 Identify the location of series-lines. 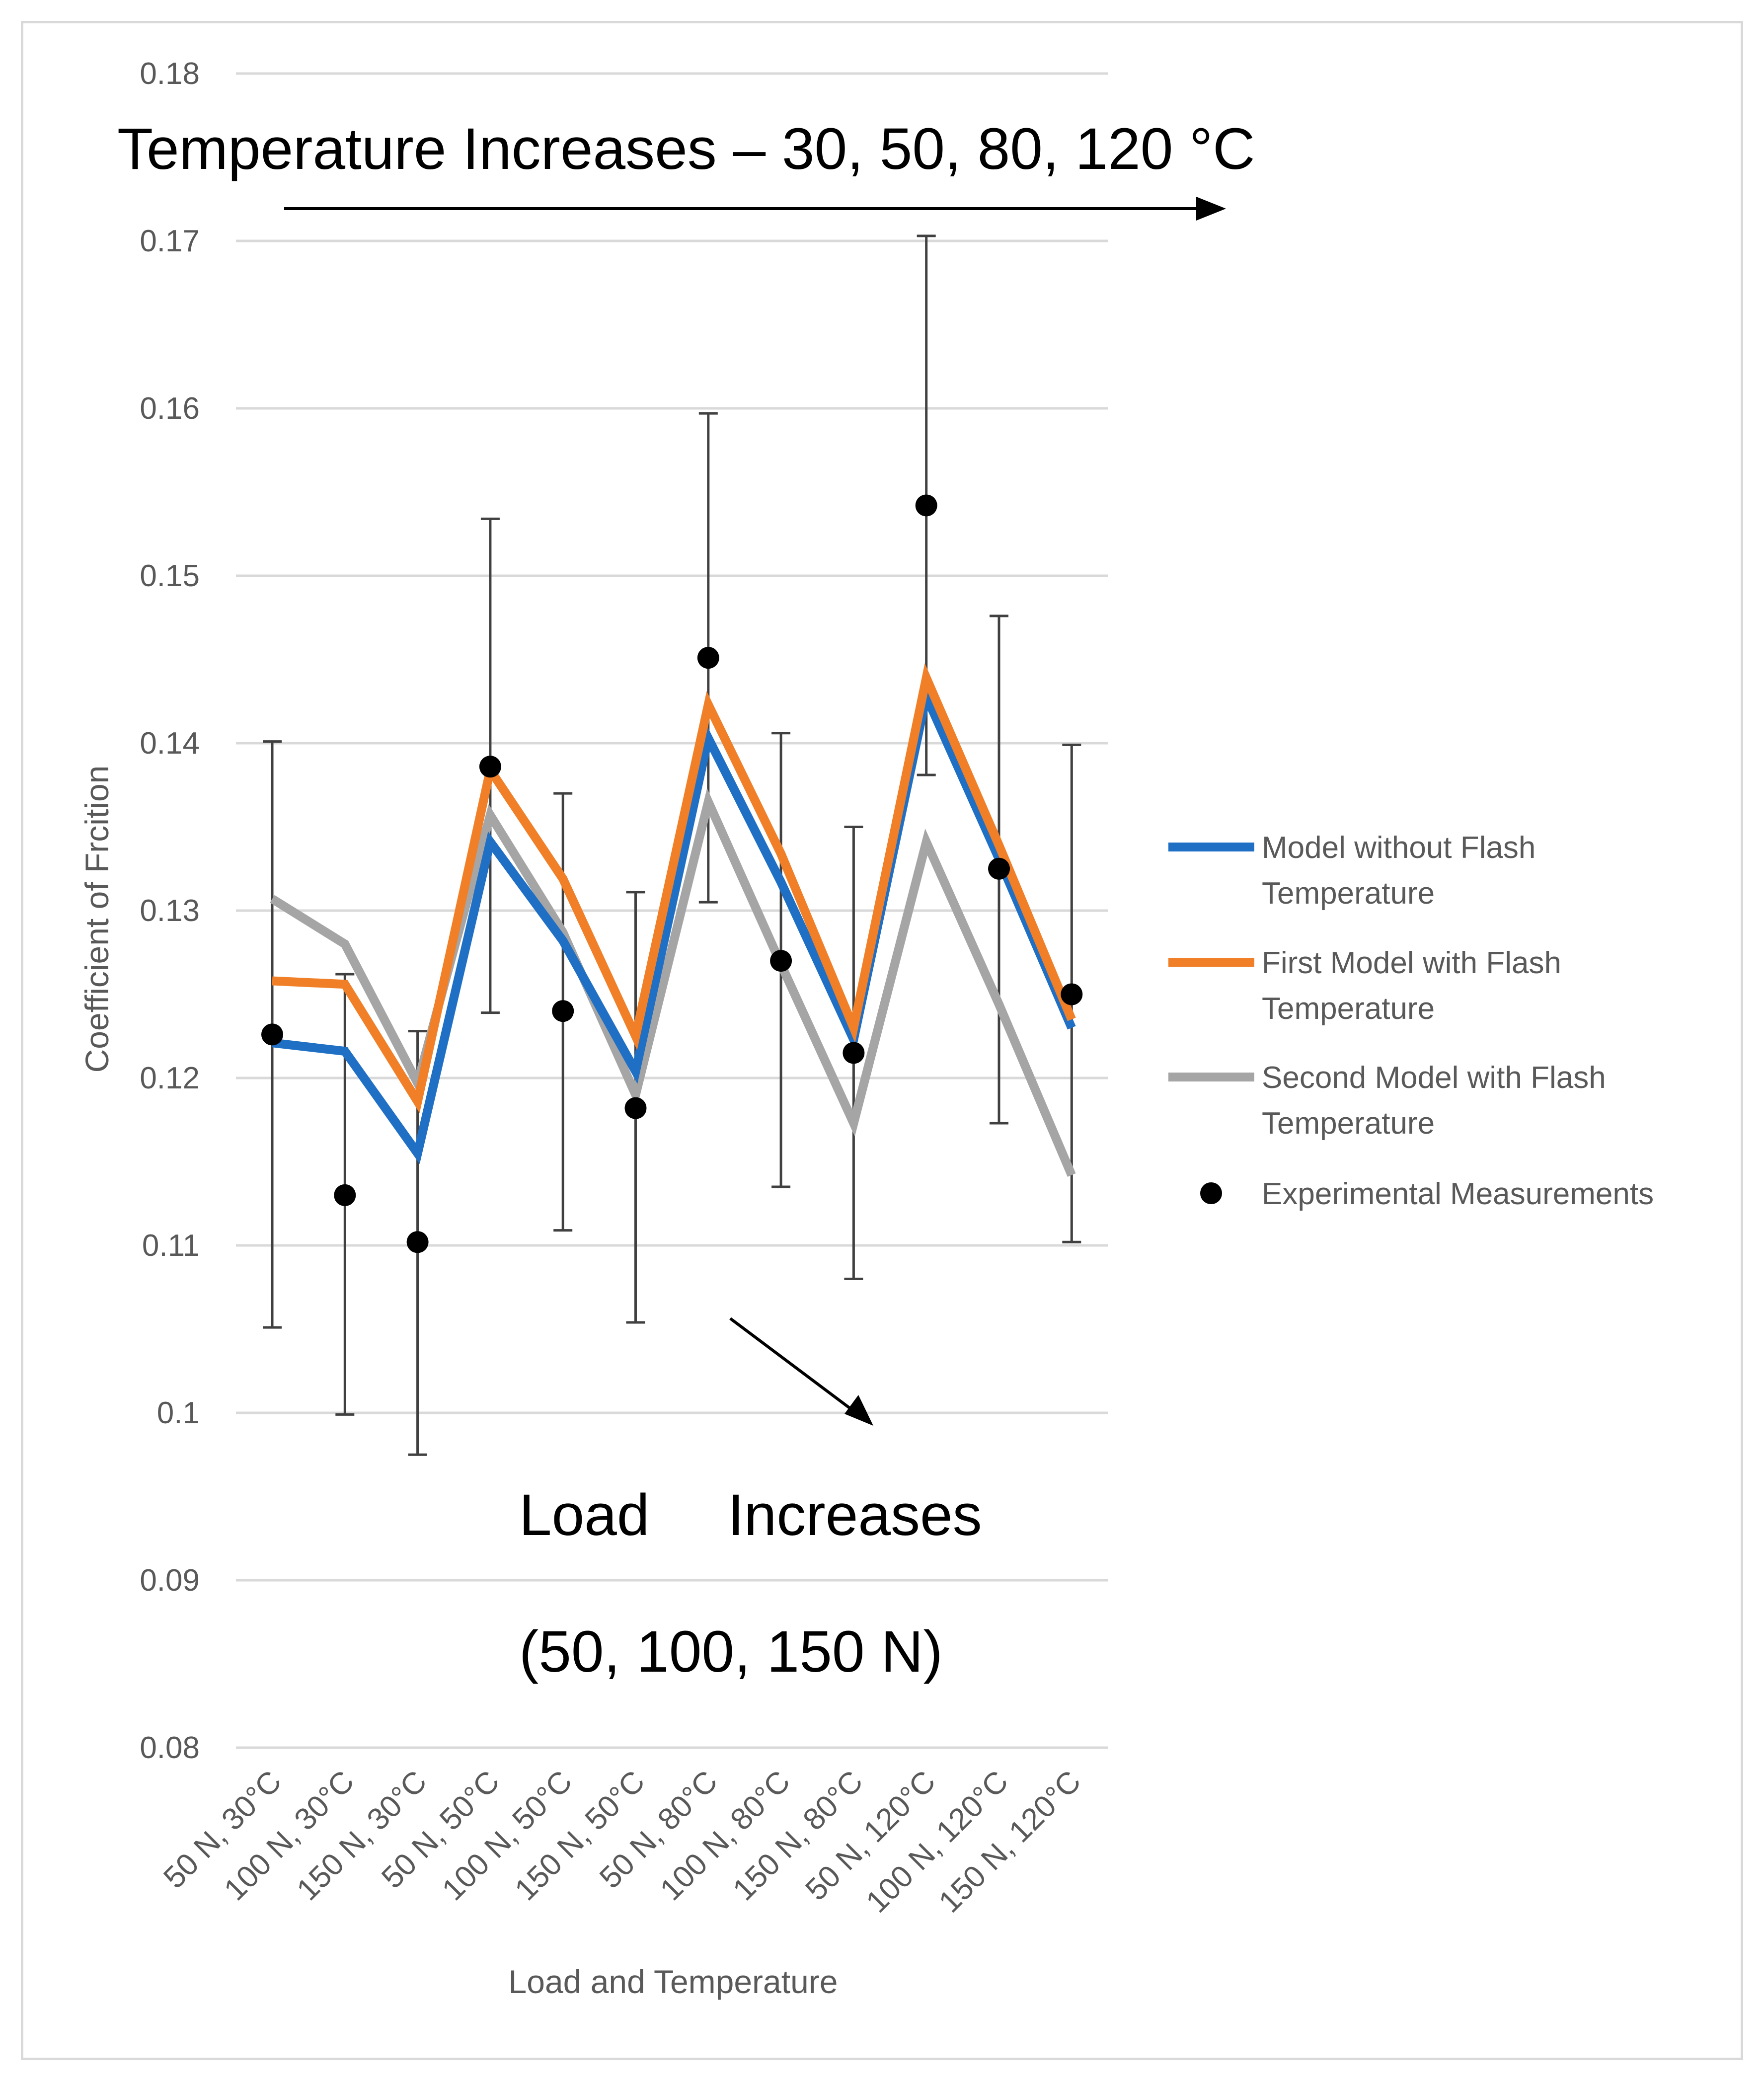
(673, 920).